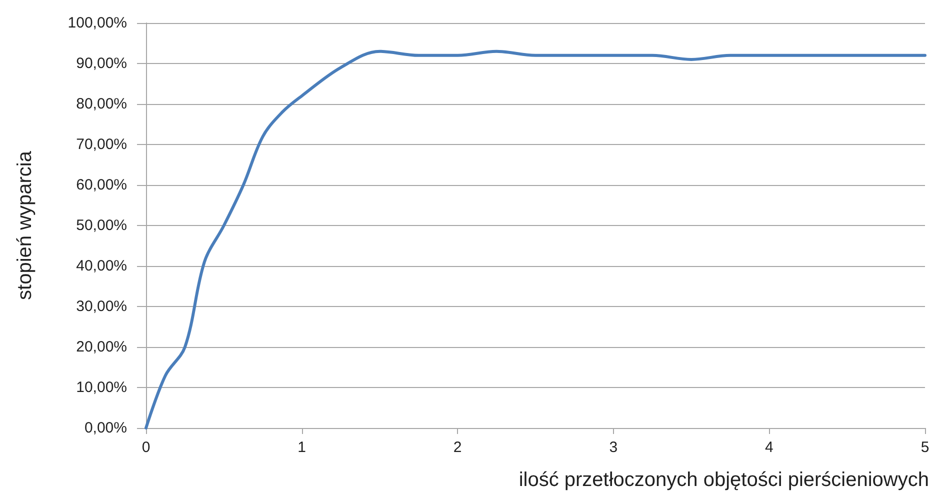  Describe the element at coordinates (97, 23) in the screenshot. I see `y-tick-label: 100,00%` at that location.